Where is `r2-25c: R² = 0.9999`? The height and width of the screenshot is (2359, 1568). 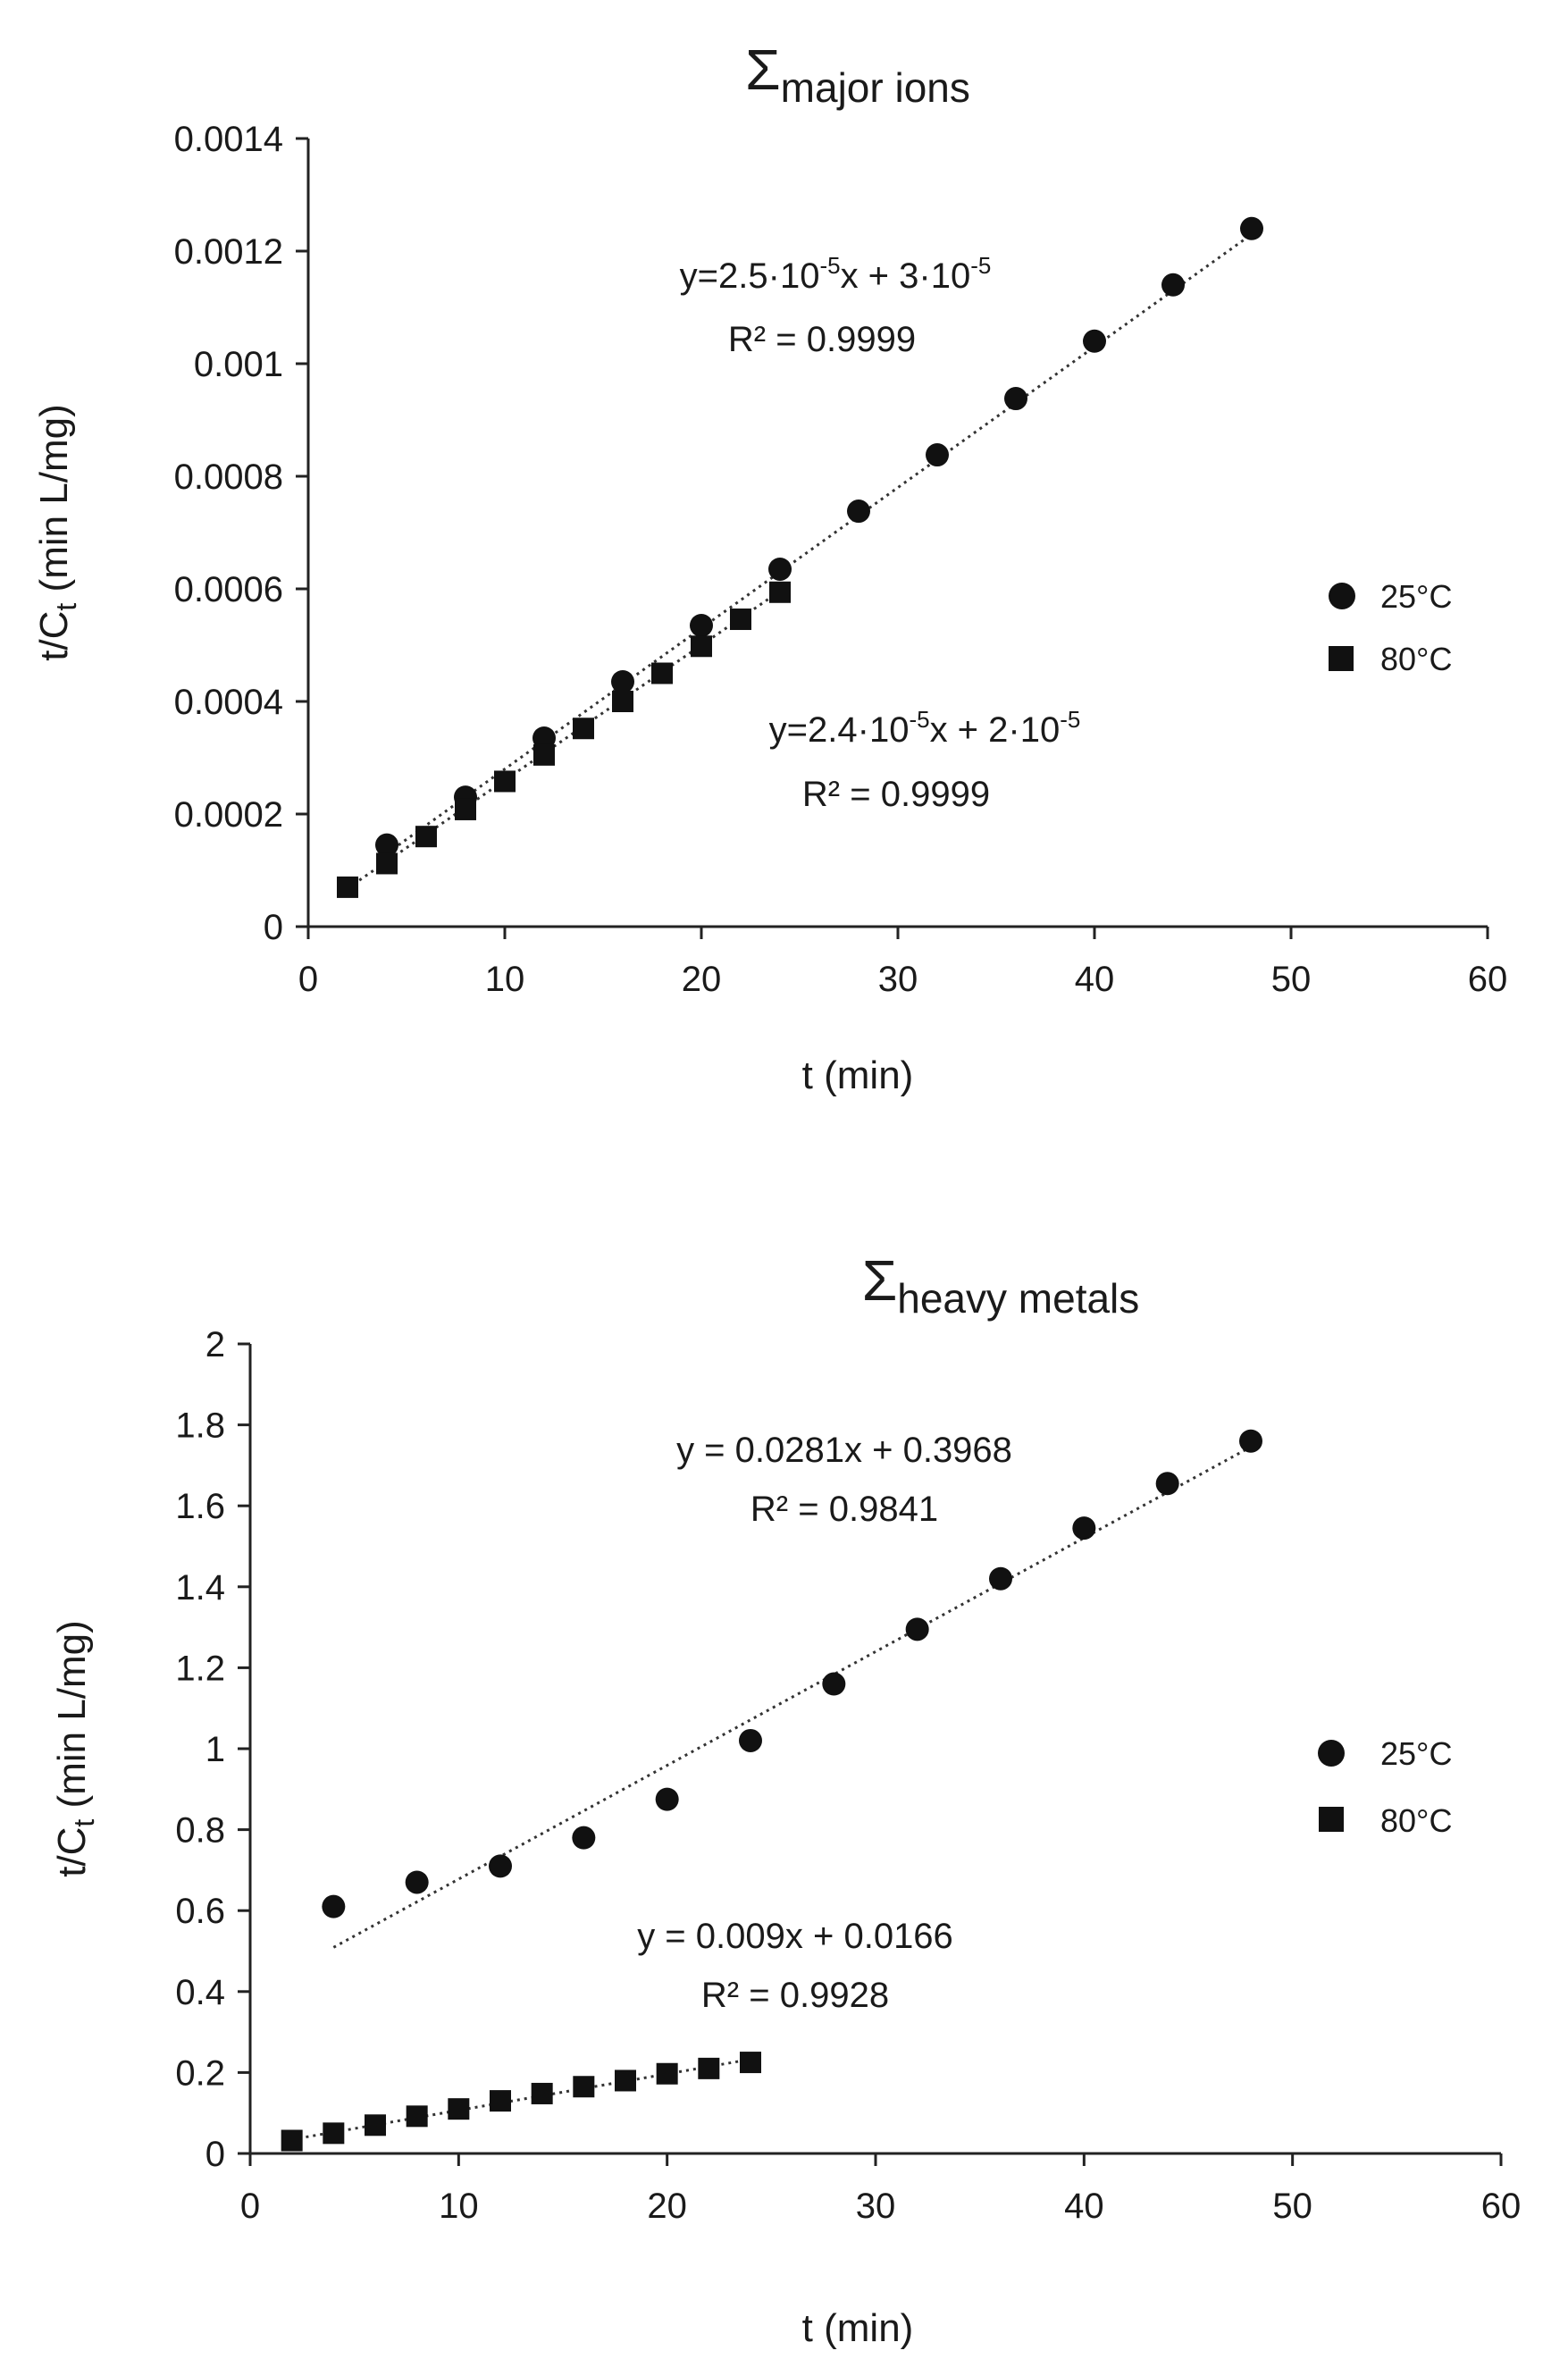 r2-25c: R² = 0.9999 is located at coordinates (822, 339).